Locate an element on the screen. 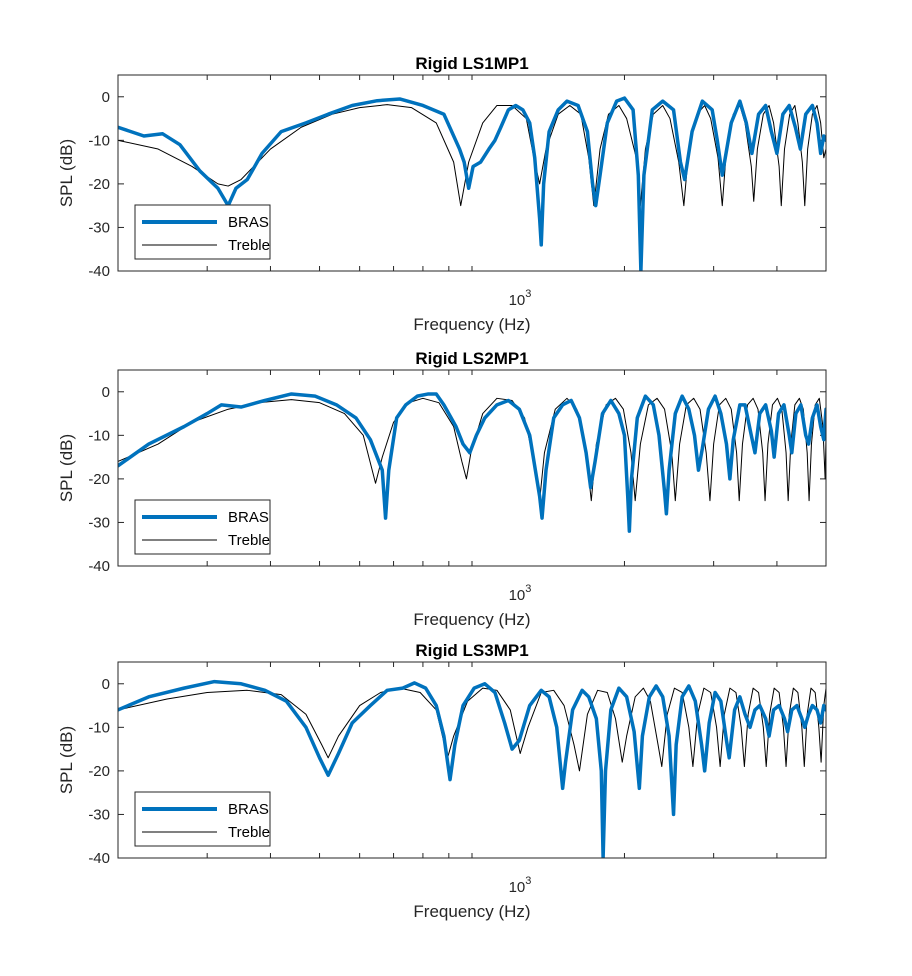  subplot-2-curves is located at coordinates (472, 462).